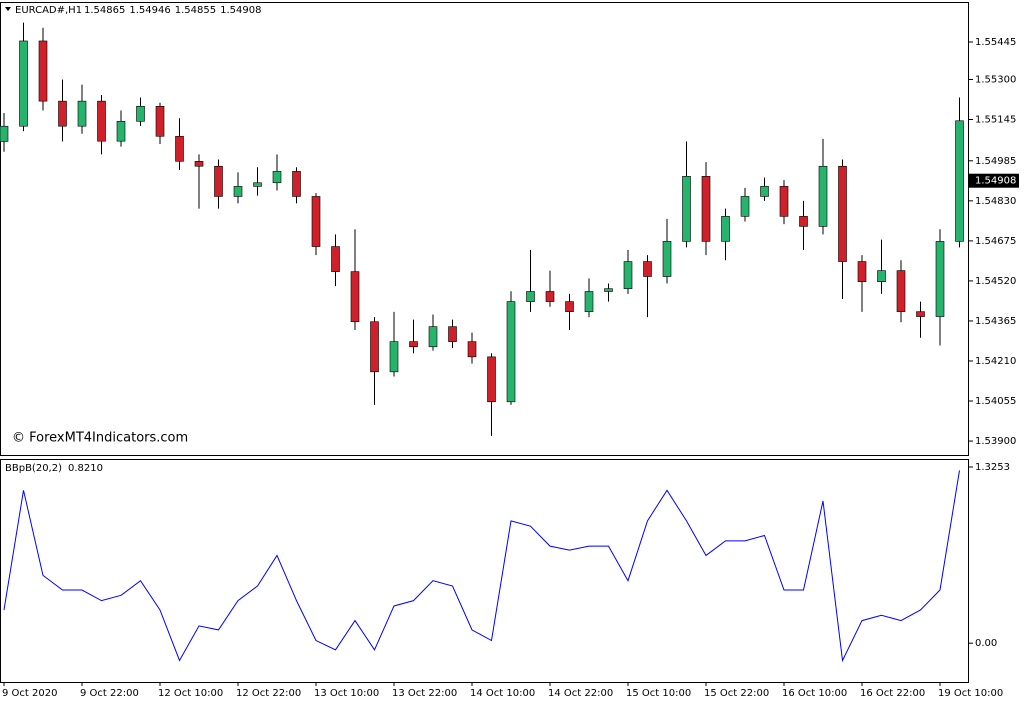 Image resolution: width=1024 pixels, height=704 pixels. I want to click on y-tick-label: 1.54675, so click(995, 241).